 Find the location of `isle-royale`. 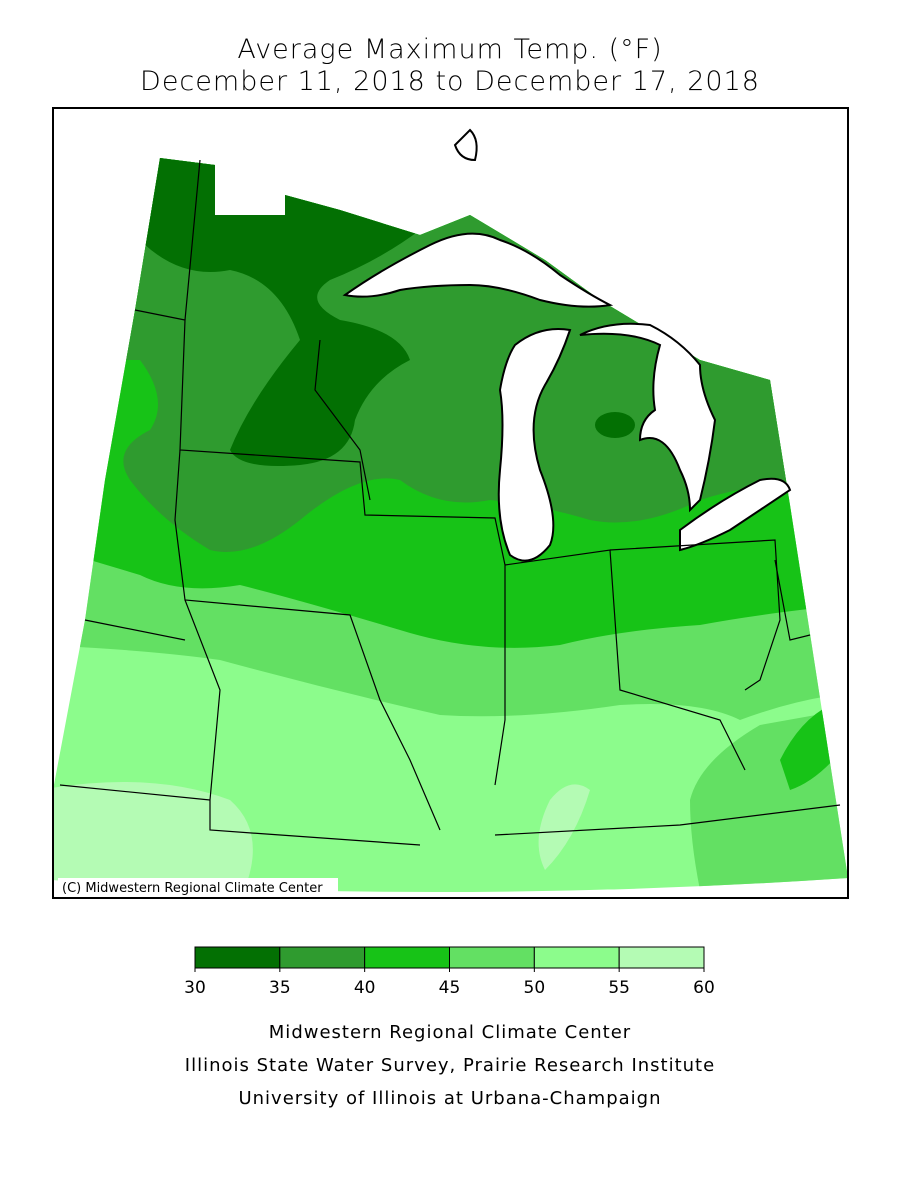

isle-royale is located at coordinates (465, 145).